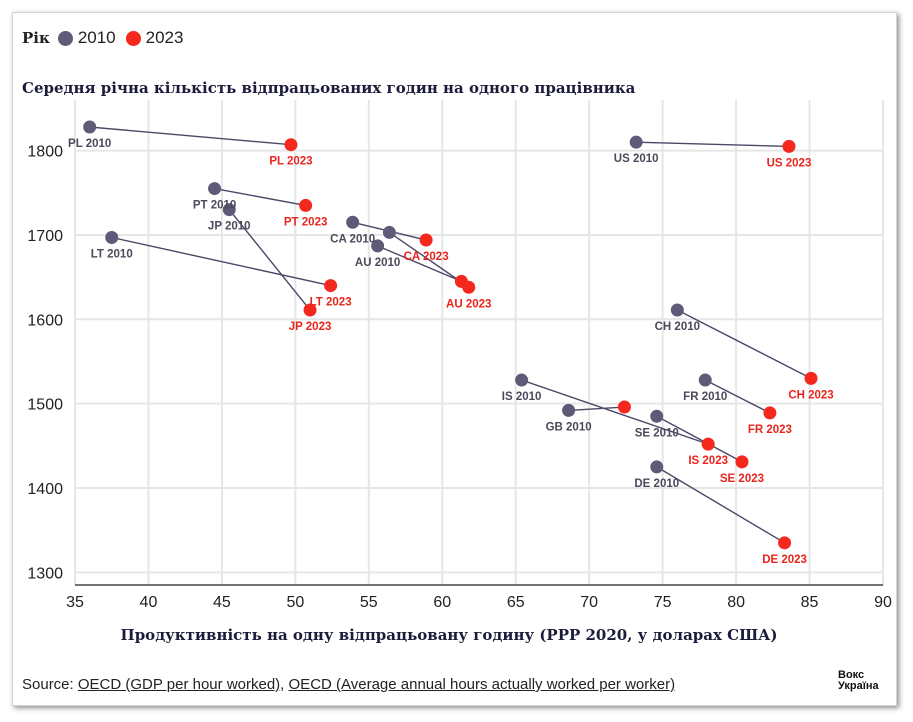 The image size is (913, 722). What do you see at coordinates (810, 602) in the screenshot?
I see `x-tick-label: 85` at bounding box center [810, 602].